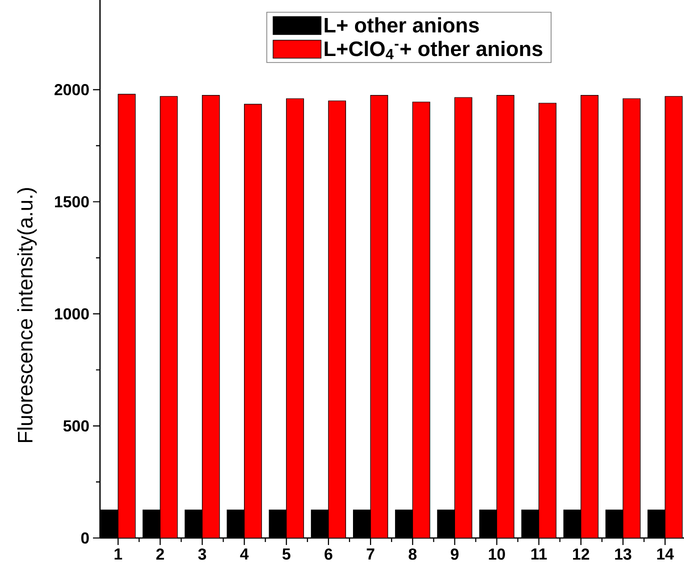 The height and width of the screenshot is (567, 684). What do you see at coordinates (401, 25) in the screenshot?
I see `legend-label: L+ other anions` at bounding box center [401, 25].